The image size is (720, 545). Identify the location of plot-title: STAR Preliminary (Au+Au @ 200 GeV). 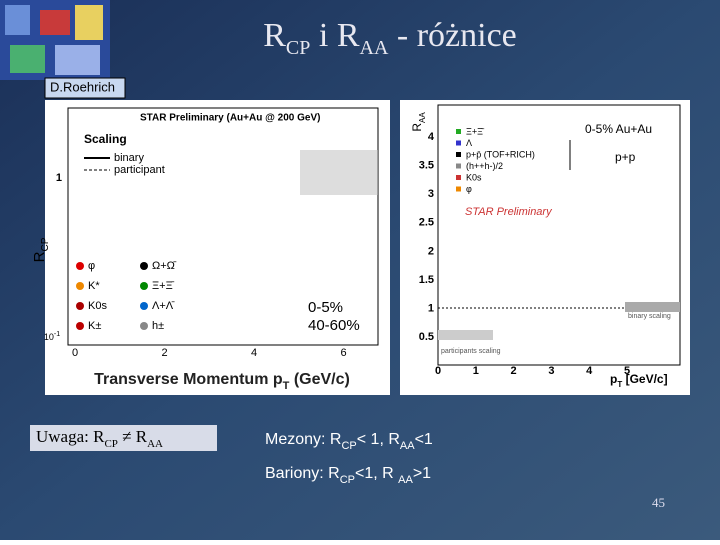
(230, 118).